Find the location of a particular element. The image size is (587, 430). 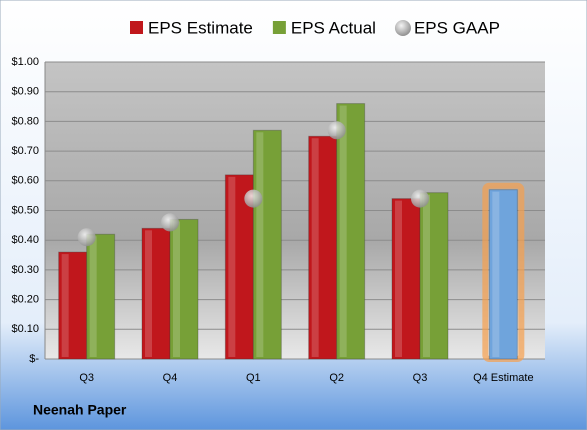

y-tick-label: $0.30 is located at coordinates (25, 270).